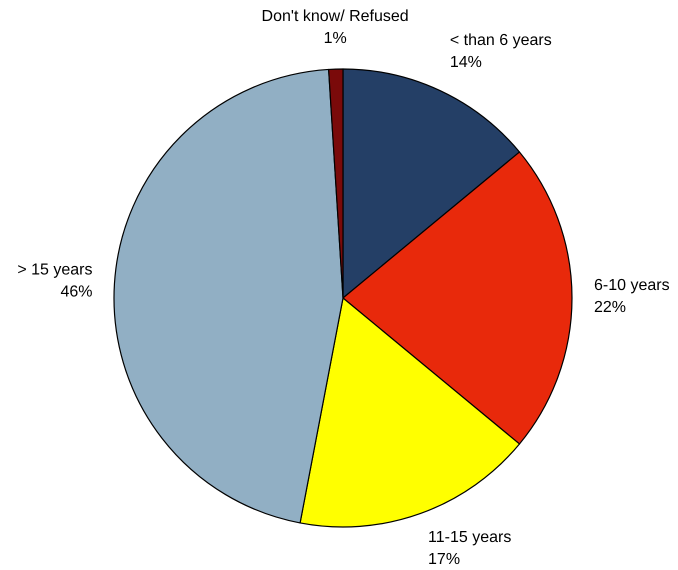  Describe the element at coordinates (632, 285) in the screenshot. I see `slice-label: 6-10 years` at that location.